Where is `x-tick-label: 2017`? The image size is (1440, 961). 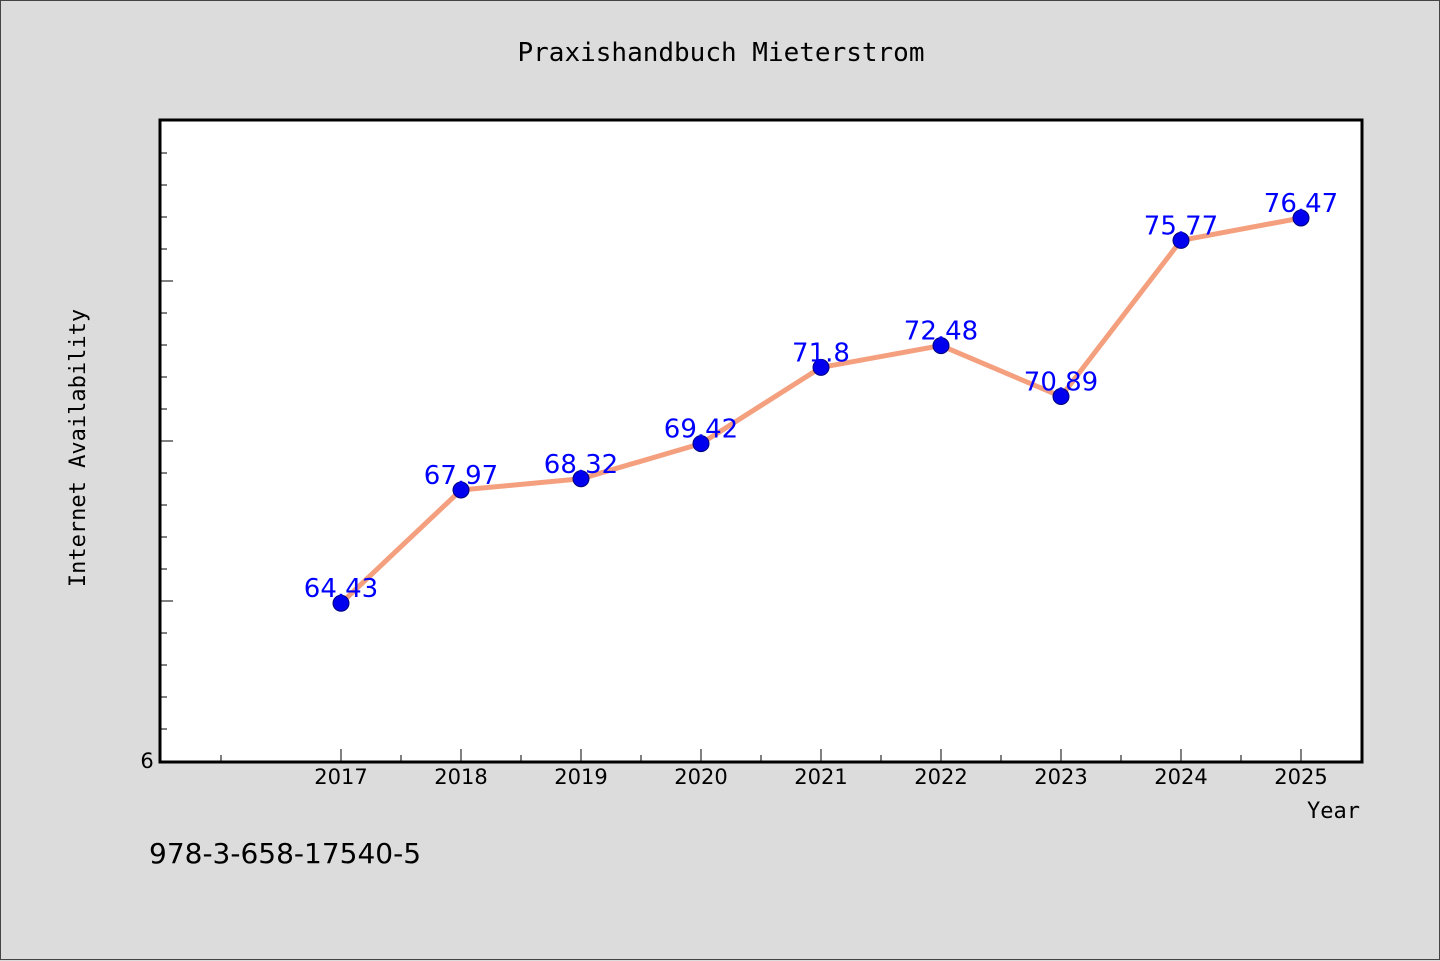 x-tick-label: 2017 is located at coordinates (340, 777).